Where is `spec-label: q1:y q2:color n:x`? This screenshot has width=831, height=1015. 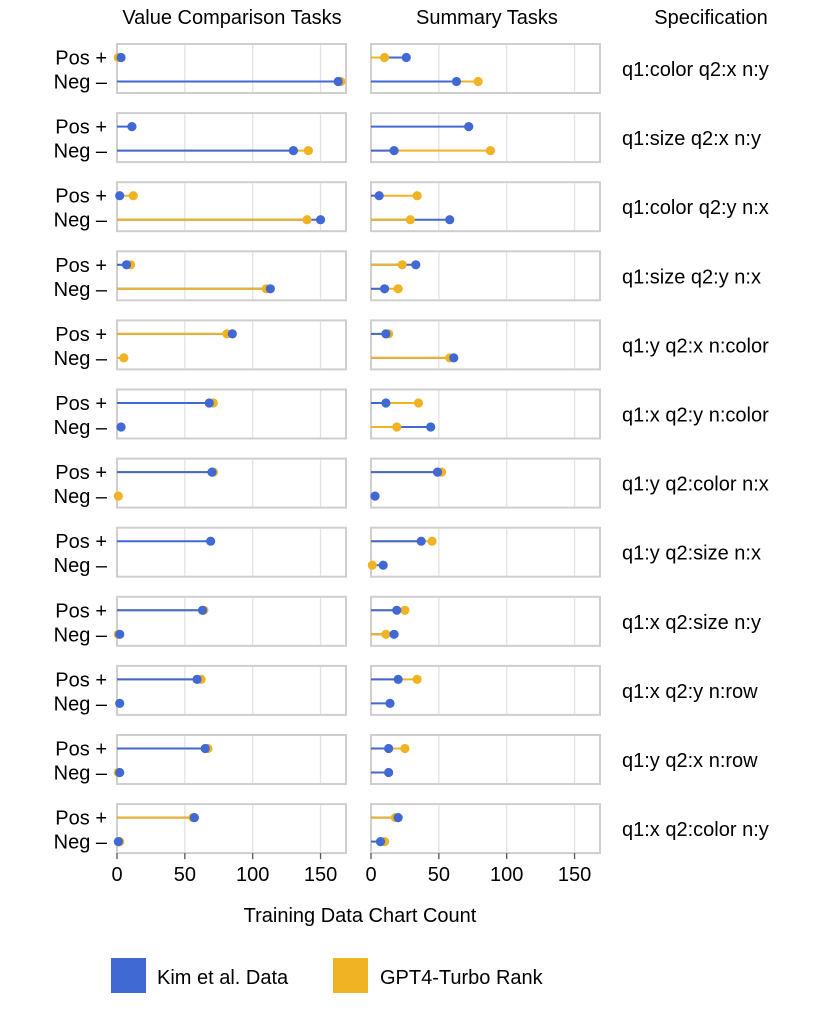 spec-label: q1:y q2:color n:x is located at coordinates (695, 485).